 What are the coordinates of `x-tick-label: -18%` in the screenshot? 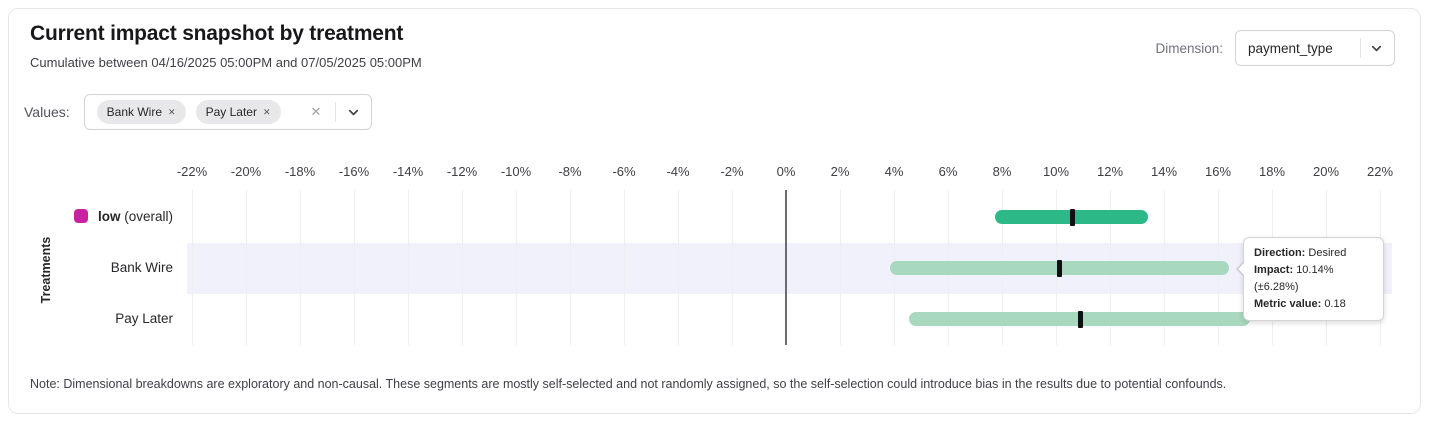 It's located at (300, 171).